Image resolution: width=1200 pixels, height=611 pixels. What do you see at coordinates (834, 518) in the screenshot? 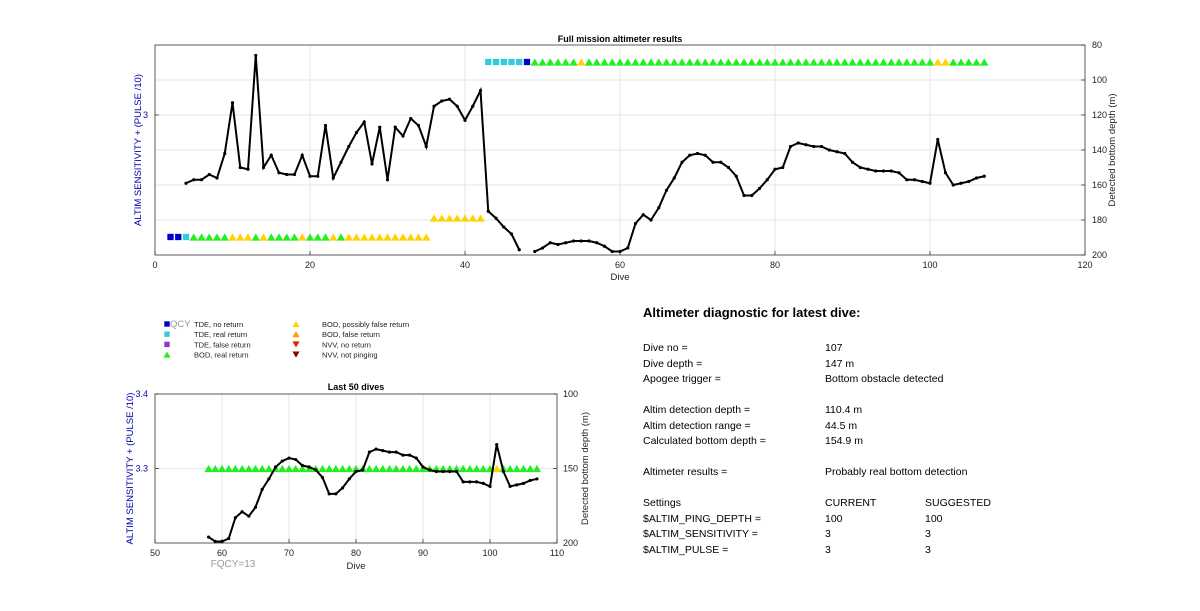
I see `ping-depth-current: 100` at bounding box center [834, 518].